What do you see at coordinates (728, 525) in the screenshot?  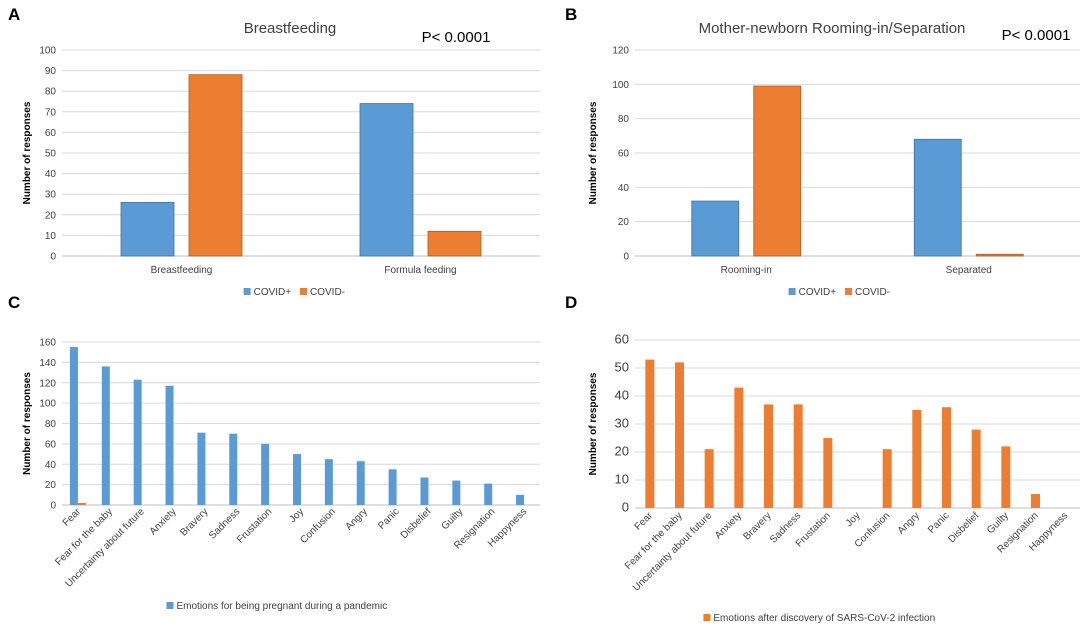 I see `x-category-label: Anxiety` at bounding box center [728, 525].